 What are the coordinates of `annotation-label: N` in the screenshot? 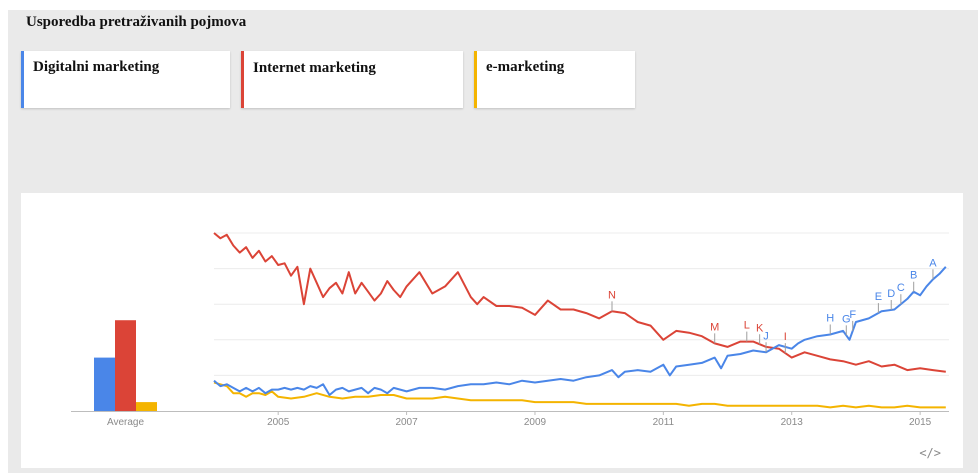 It's located at (612, 295).